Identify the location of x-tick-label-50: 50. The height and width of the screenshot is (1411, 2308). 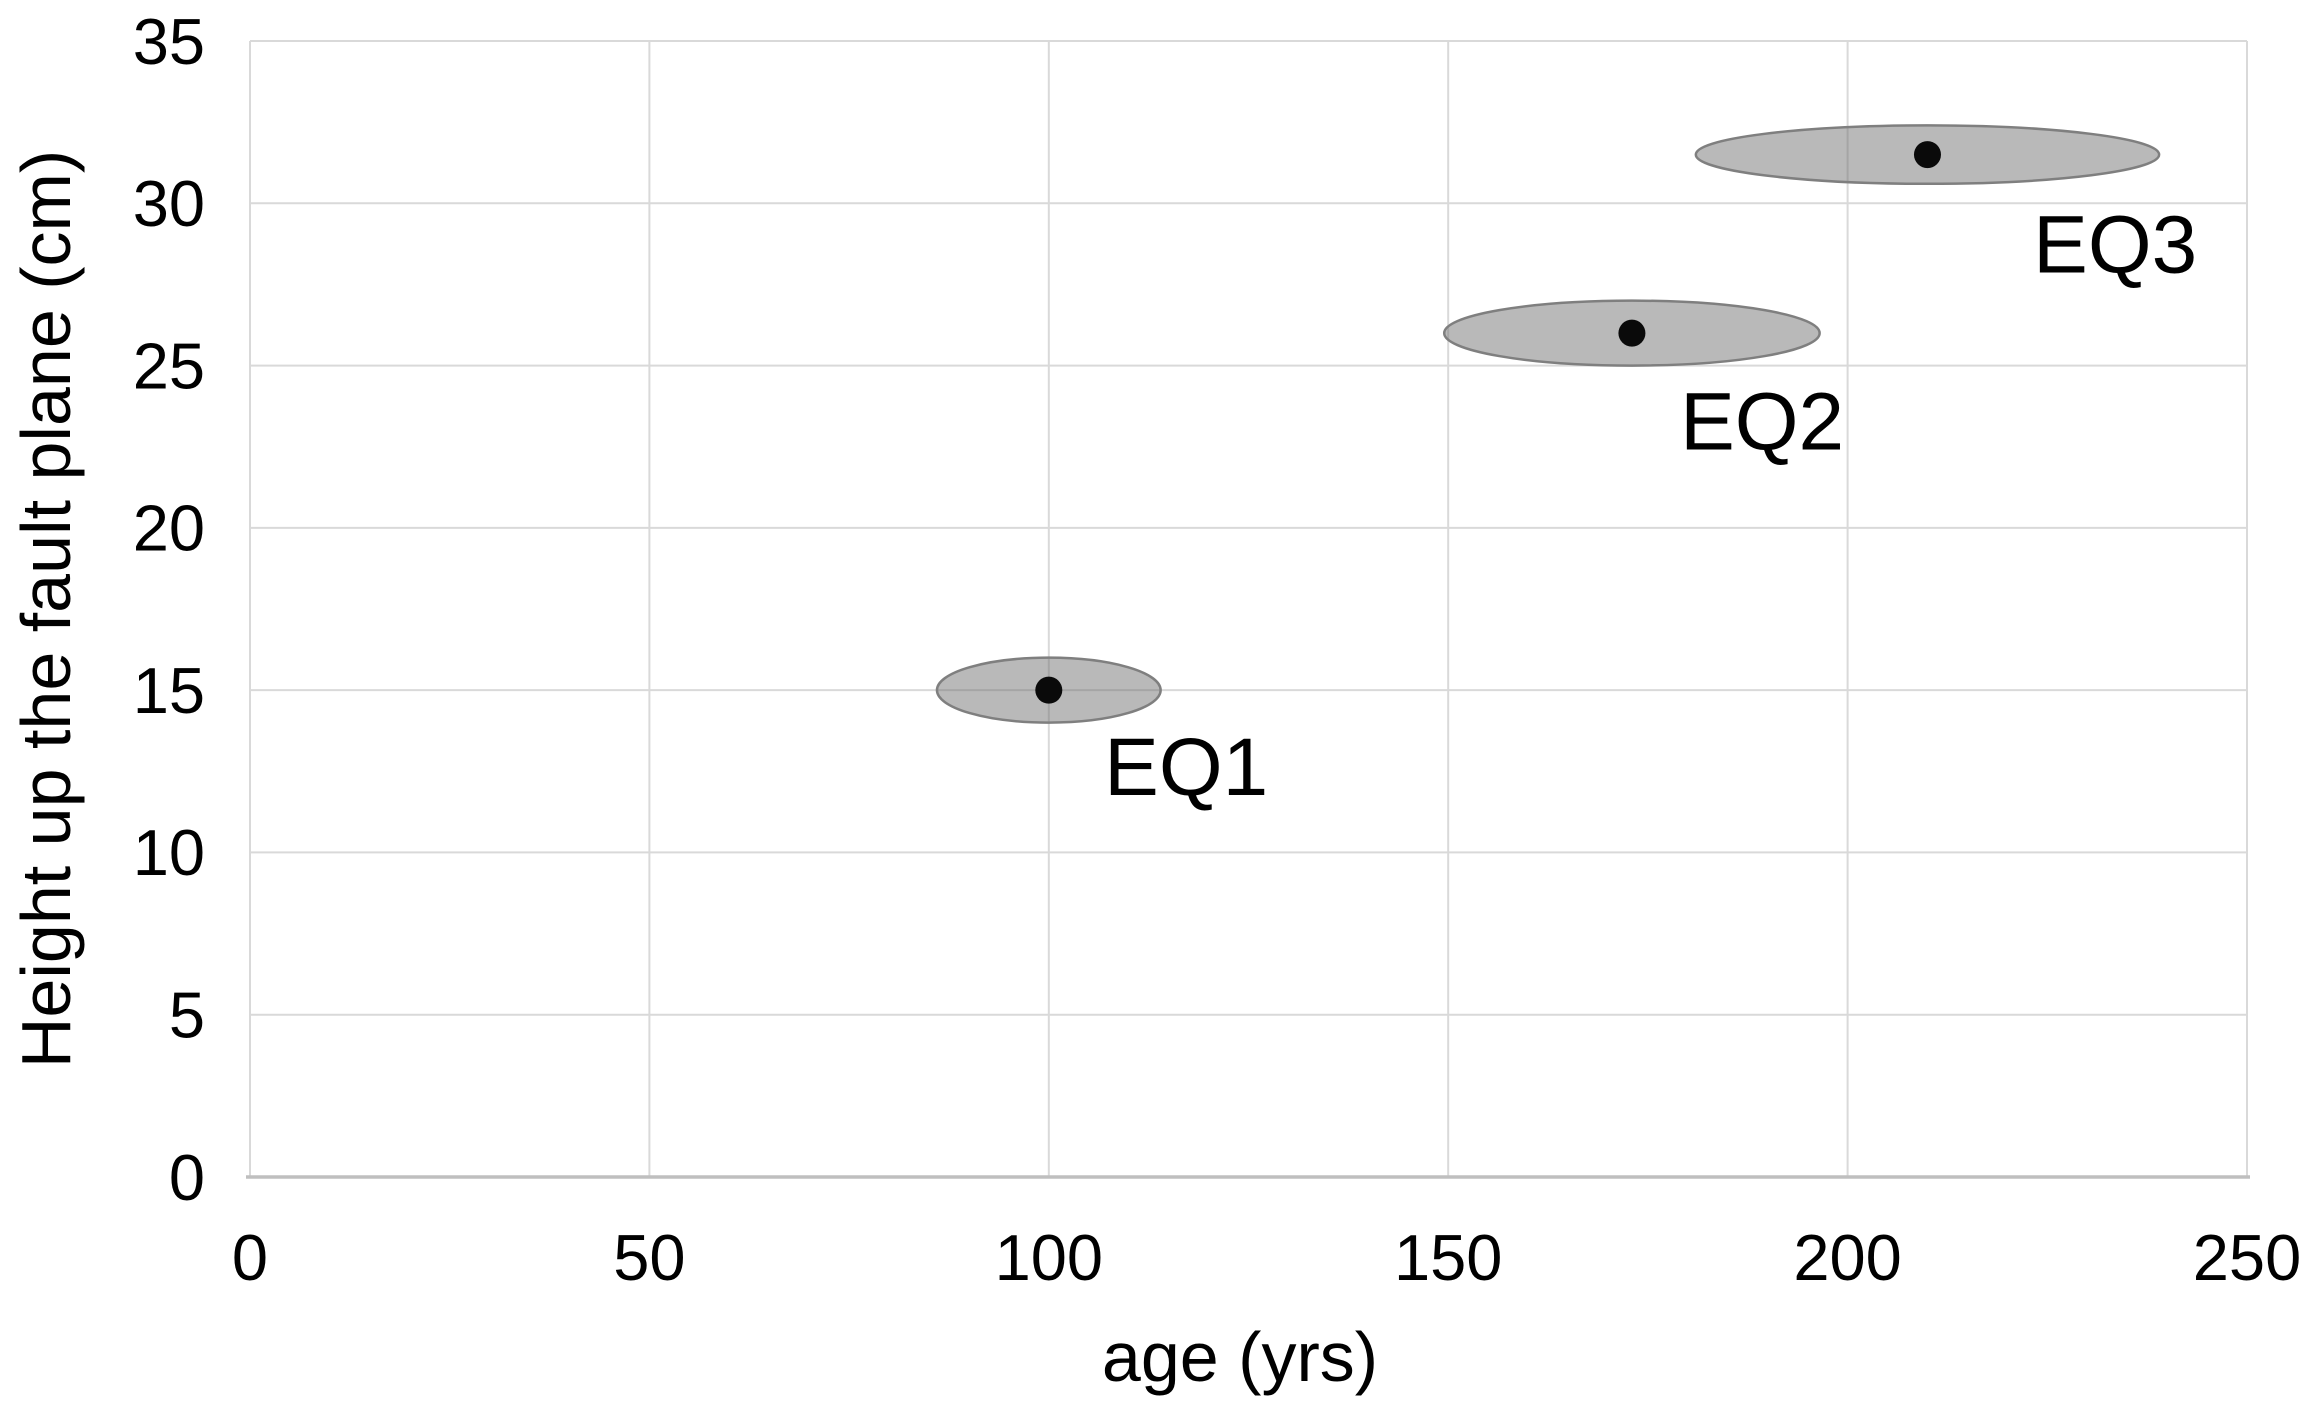
(649, 1257).